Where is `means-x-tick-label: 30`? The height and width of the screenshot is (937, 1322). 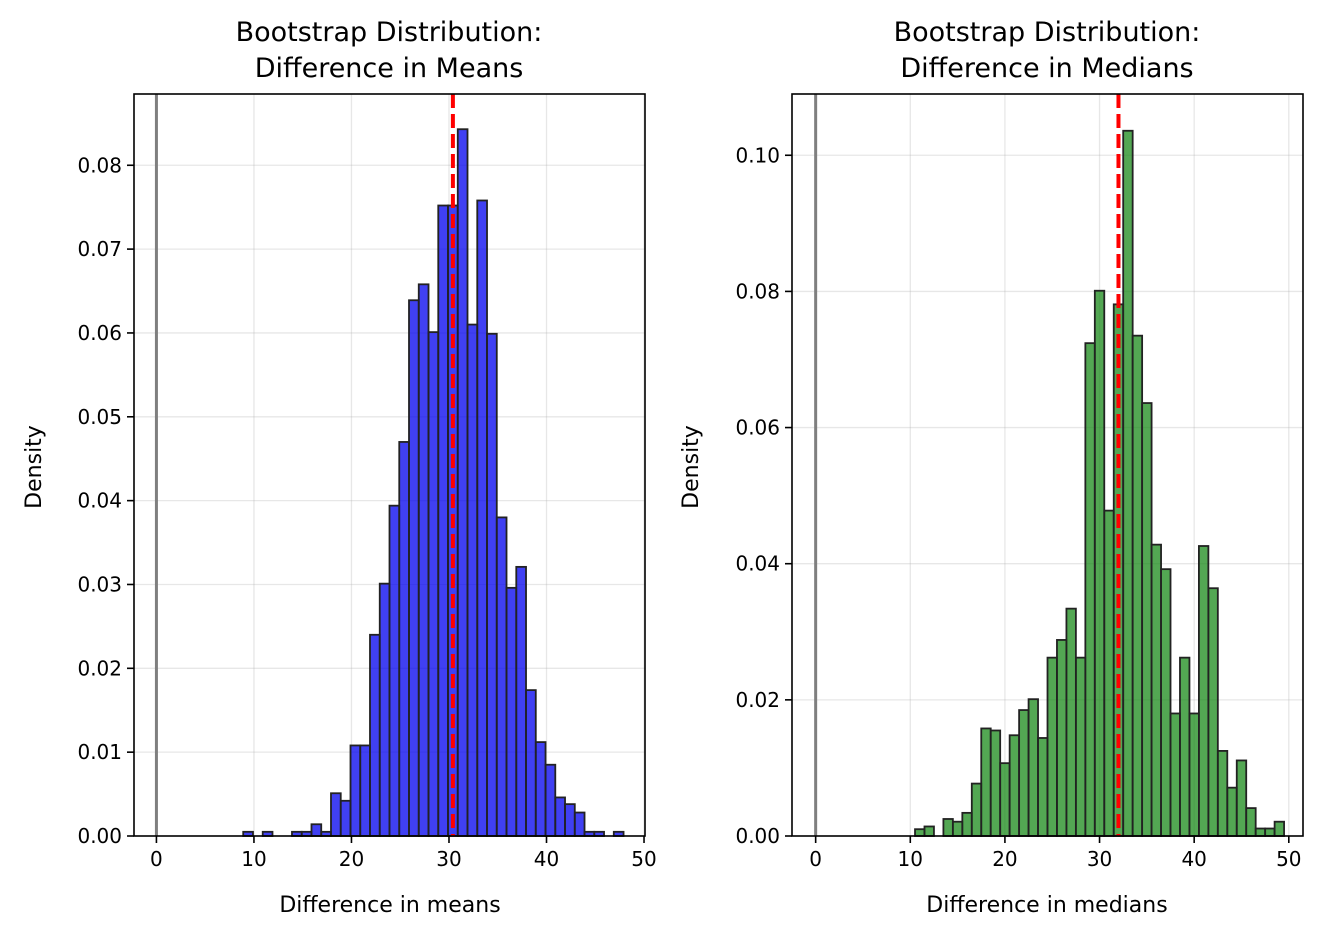 means-x-tick-label: 30 is located at coordinates (448, 859).